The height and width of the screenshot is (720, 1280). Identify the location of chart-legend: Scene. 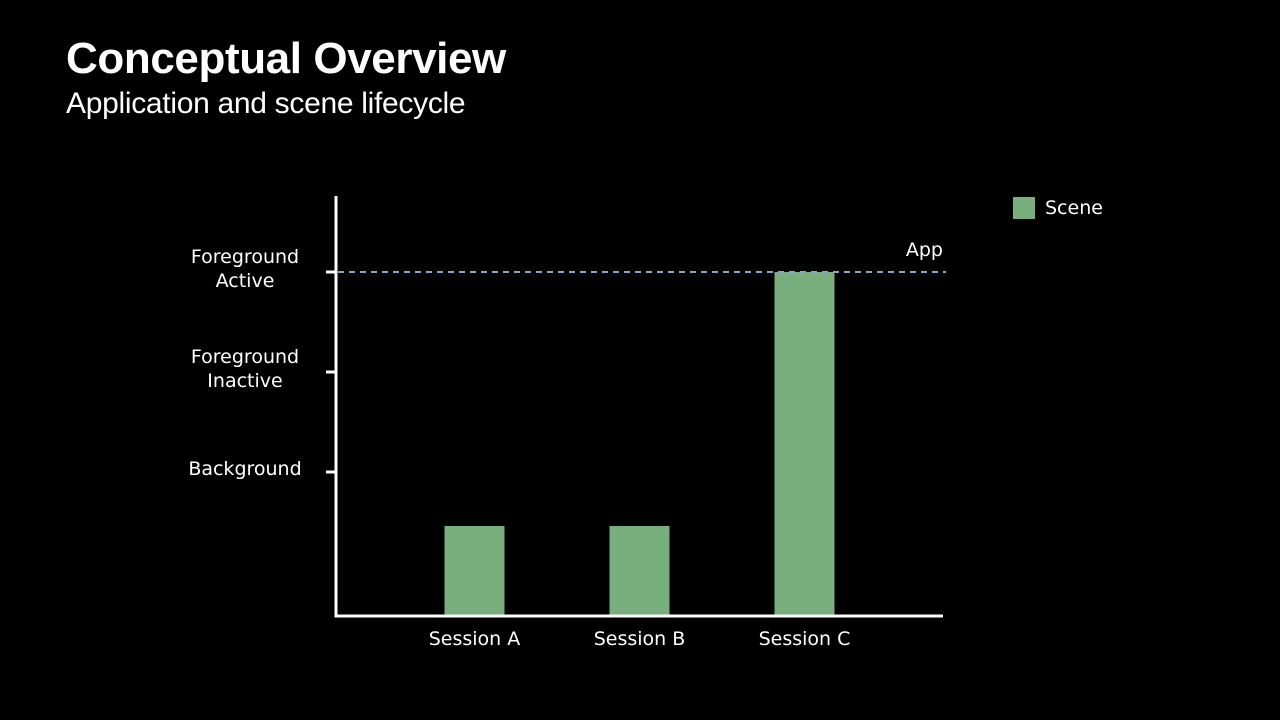
(1058, 208).